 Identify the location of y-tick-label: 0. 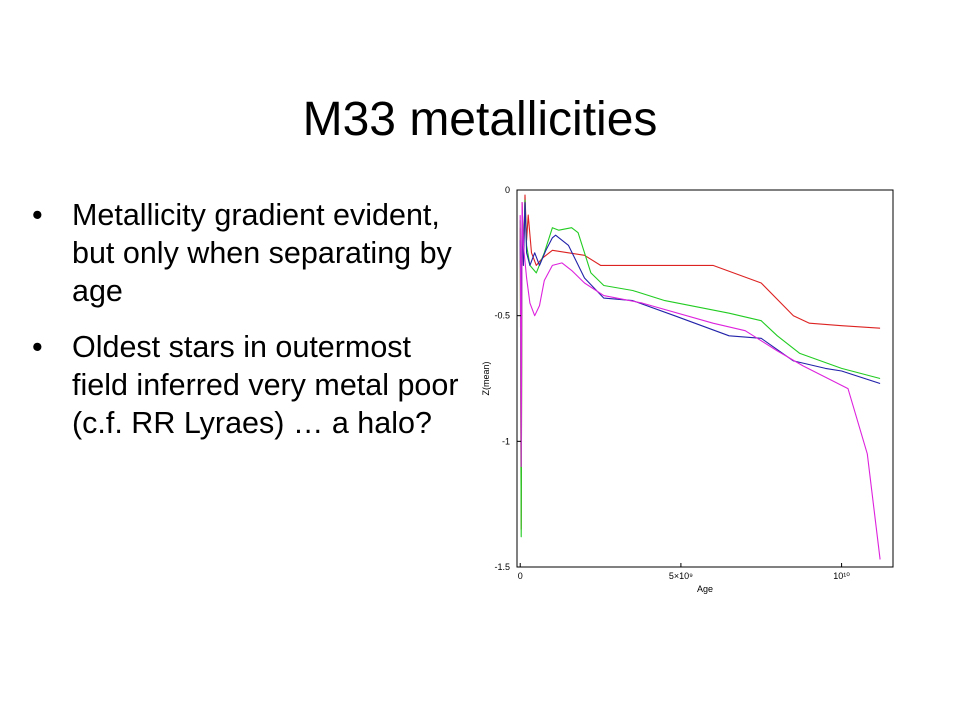
(507, 190).